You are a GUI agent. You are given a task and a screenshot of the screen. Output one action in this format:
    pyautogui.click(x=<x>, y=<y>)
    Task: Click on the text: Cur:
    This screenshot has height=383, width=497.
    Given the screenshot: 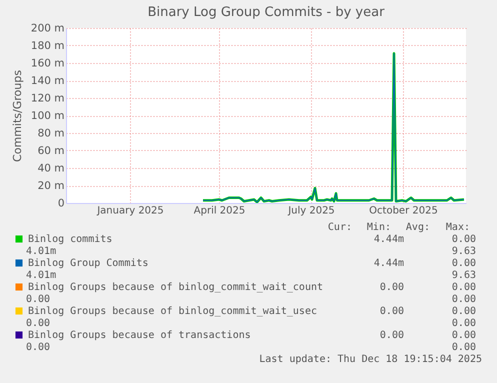 What is the action you would take?
    pyautogui.click(x=340, y=227)
    